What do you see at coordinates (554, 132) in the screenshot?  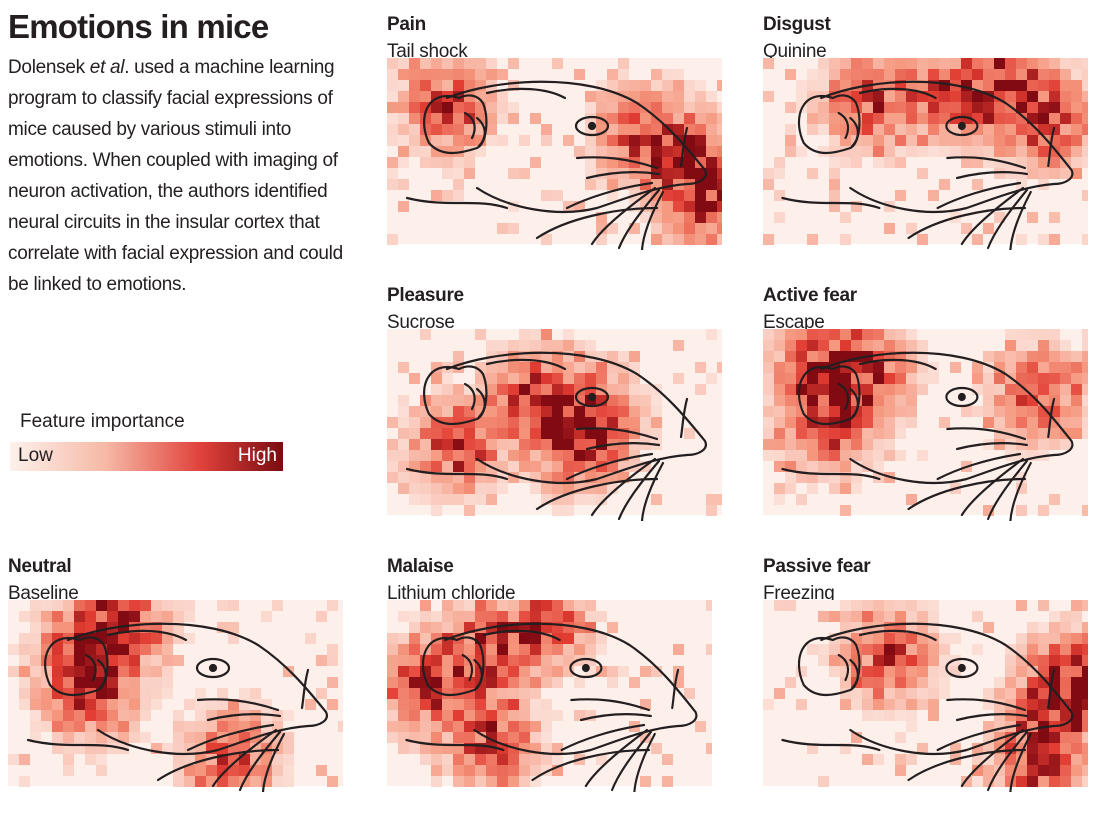 I see `panel: Pain Tail shock` at bounding box center [554, 132].